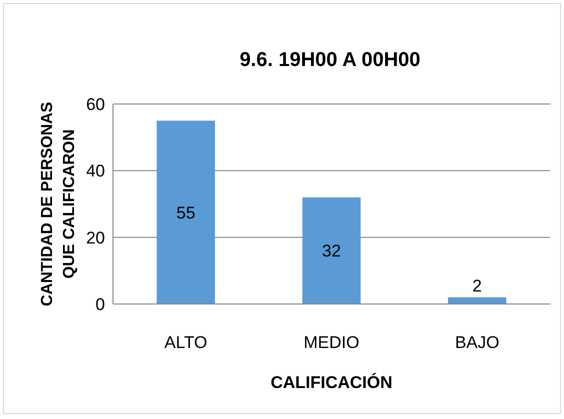 This screenshot has width=564, height=419. What do you see at coordinates (95, 104) in the screenshot?
I see `y-tick-label: 60` at bounding box center [95, 104].